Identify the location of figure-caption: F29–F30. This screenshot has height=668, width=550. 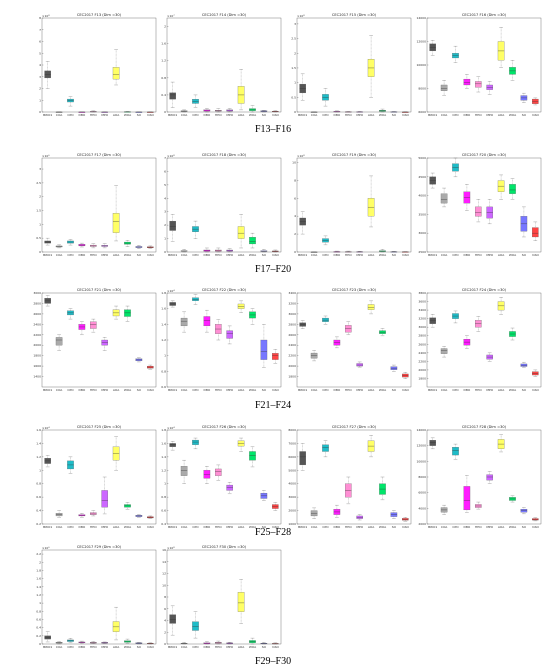
(273, 661).